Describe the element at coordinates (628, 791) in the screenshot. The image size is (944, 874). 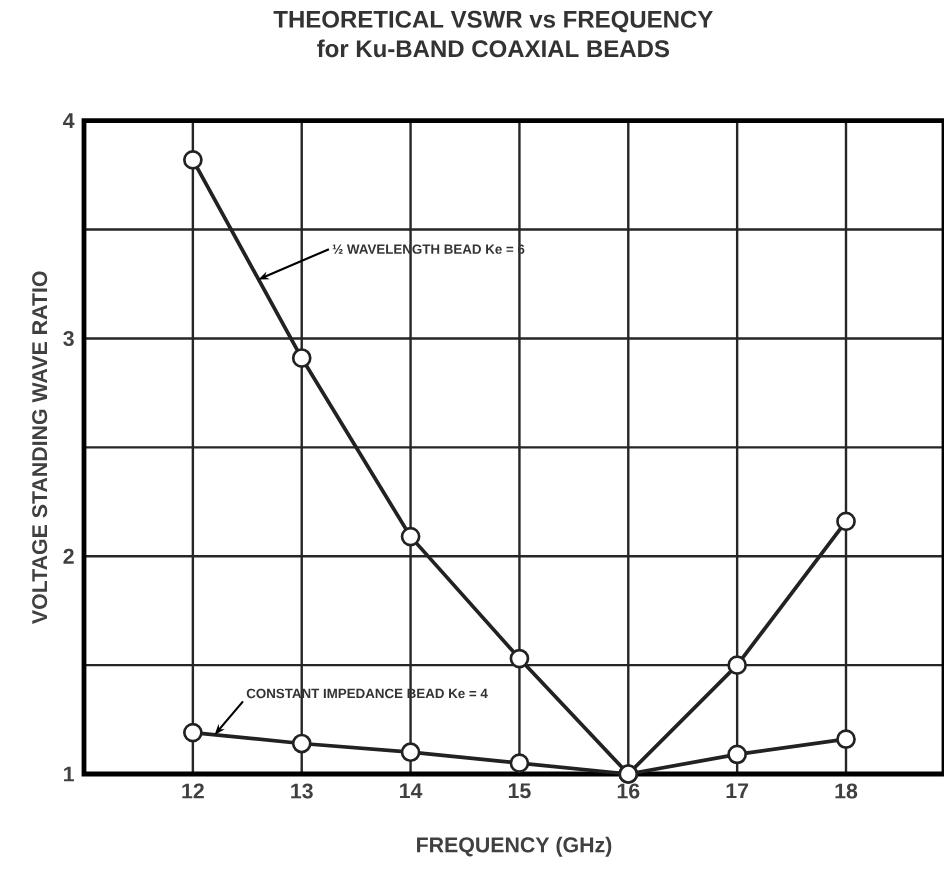
I see `x-tick-label: 16` at that location.